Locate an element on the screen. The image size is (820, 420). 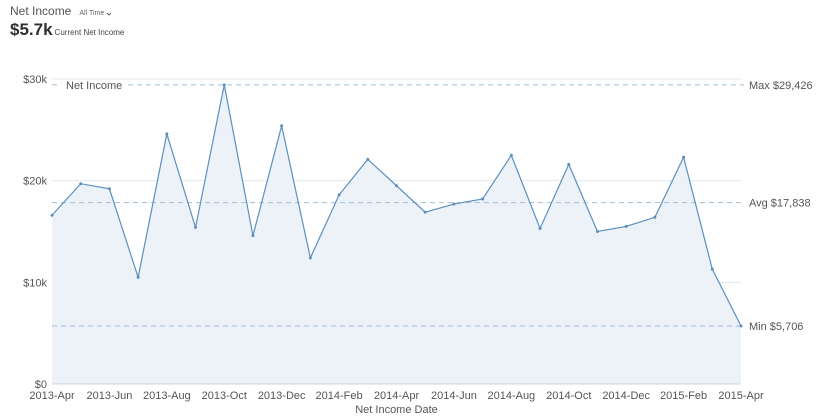
reference-label-min: Min $5,706 is located at coordinates (776, 327).